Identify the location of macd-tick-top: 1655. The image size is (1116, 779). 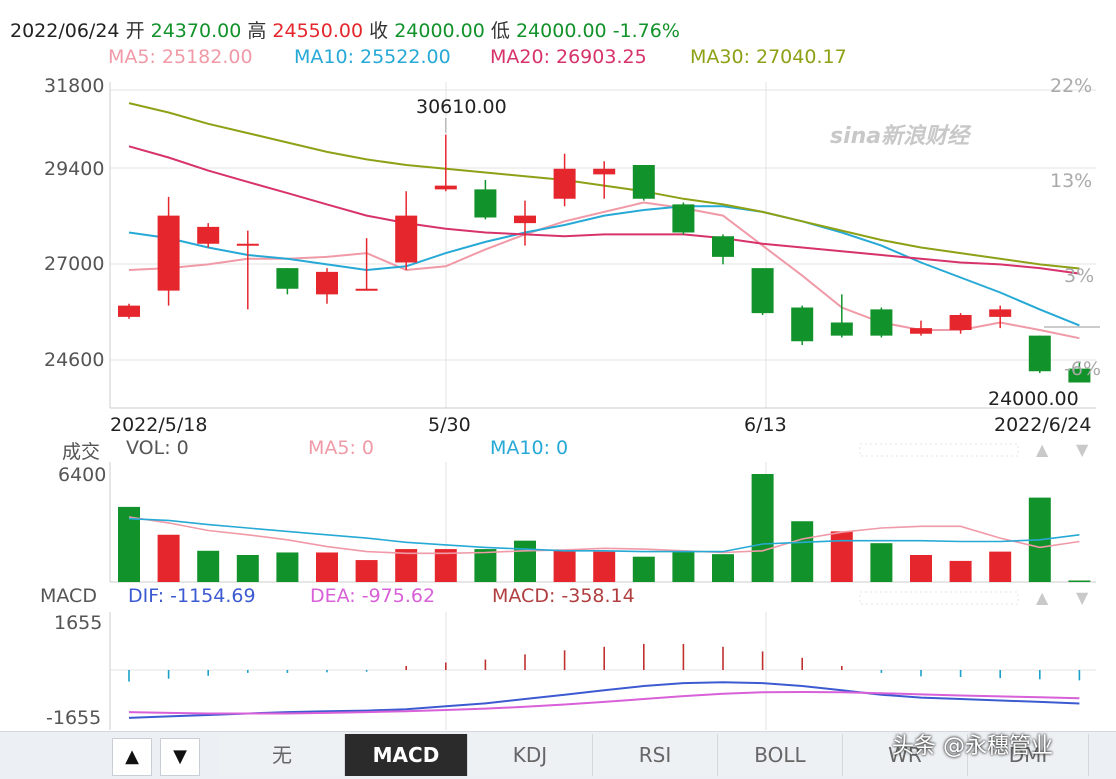
(78, 623).